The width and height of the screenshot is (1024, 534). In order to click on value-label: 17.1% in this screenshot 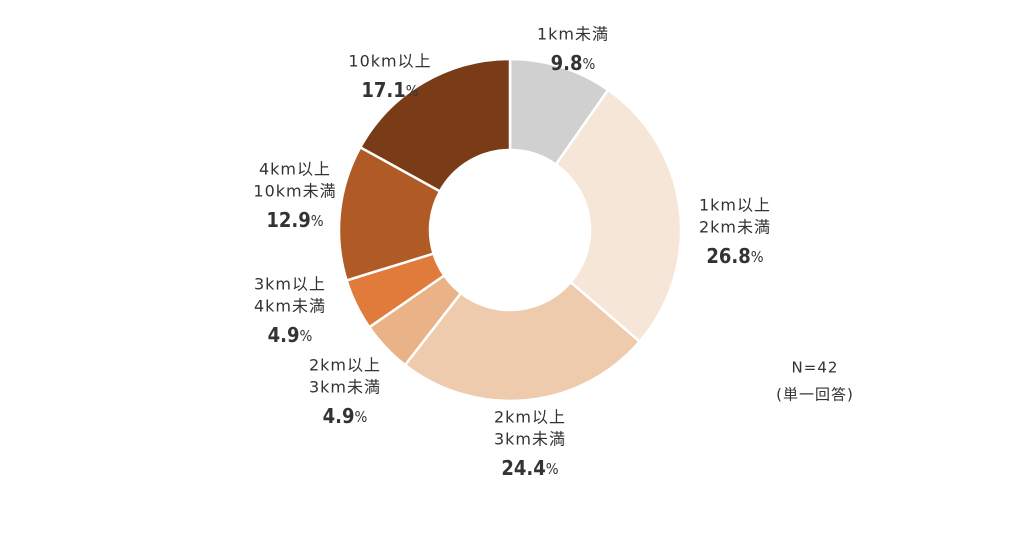, I will do `click(389, 90)`.